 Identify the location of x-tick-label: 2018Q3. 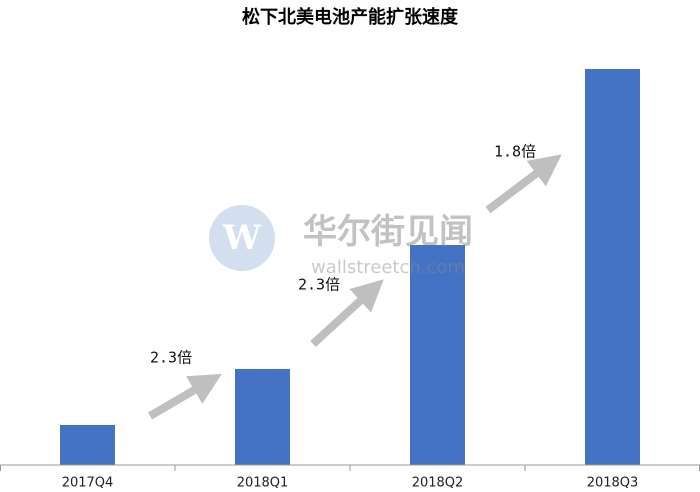
(613, 483).